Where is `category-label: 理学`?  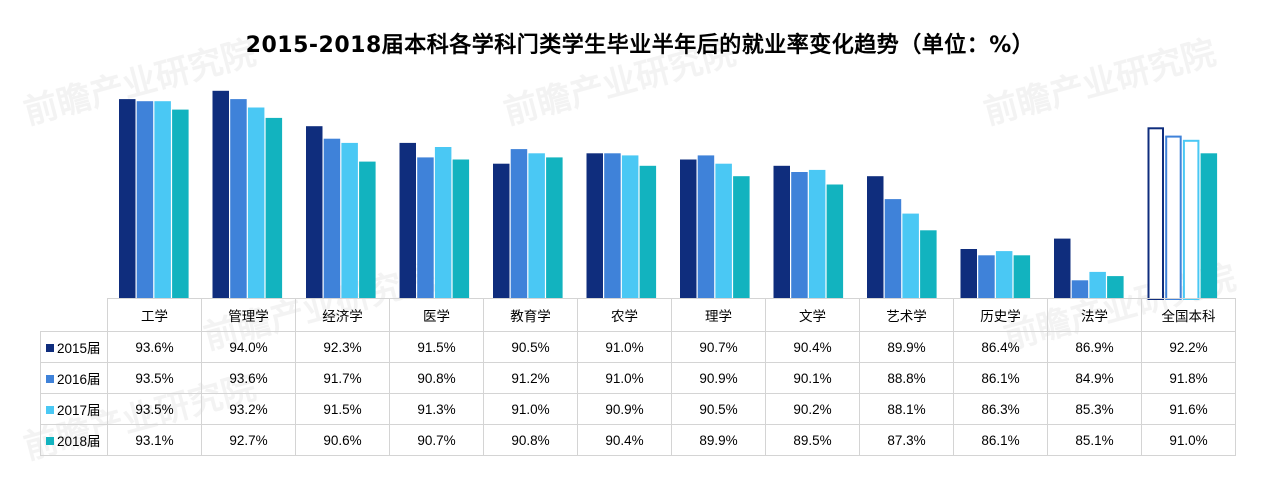 category-label: 理学 is located at coordinates (718, 315).